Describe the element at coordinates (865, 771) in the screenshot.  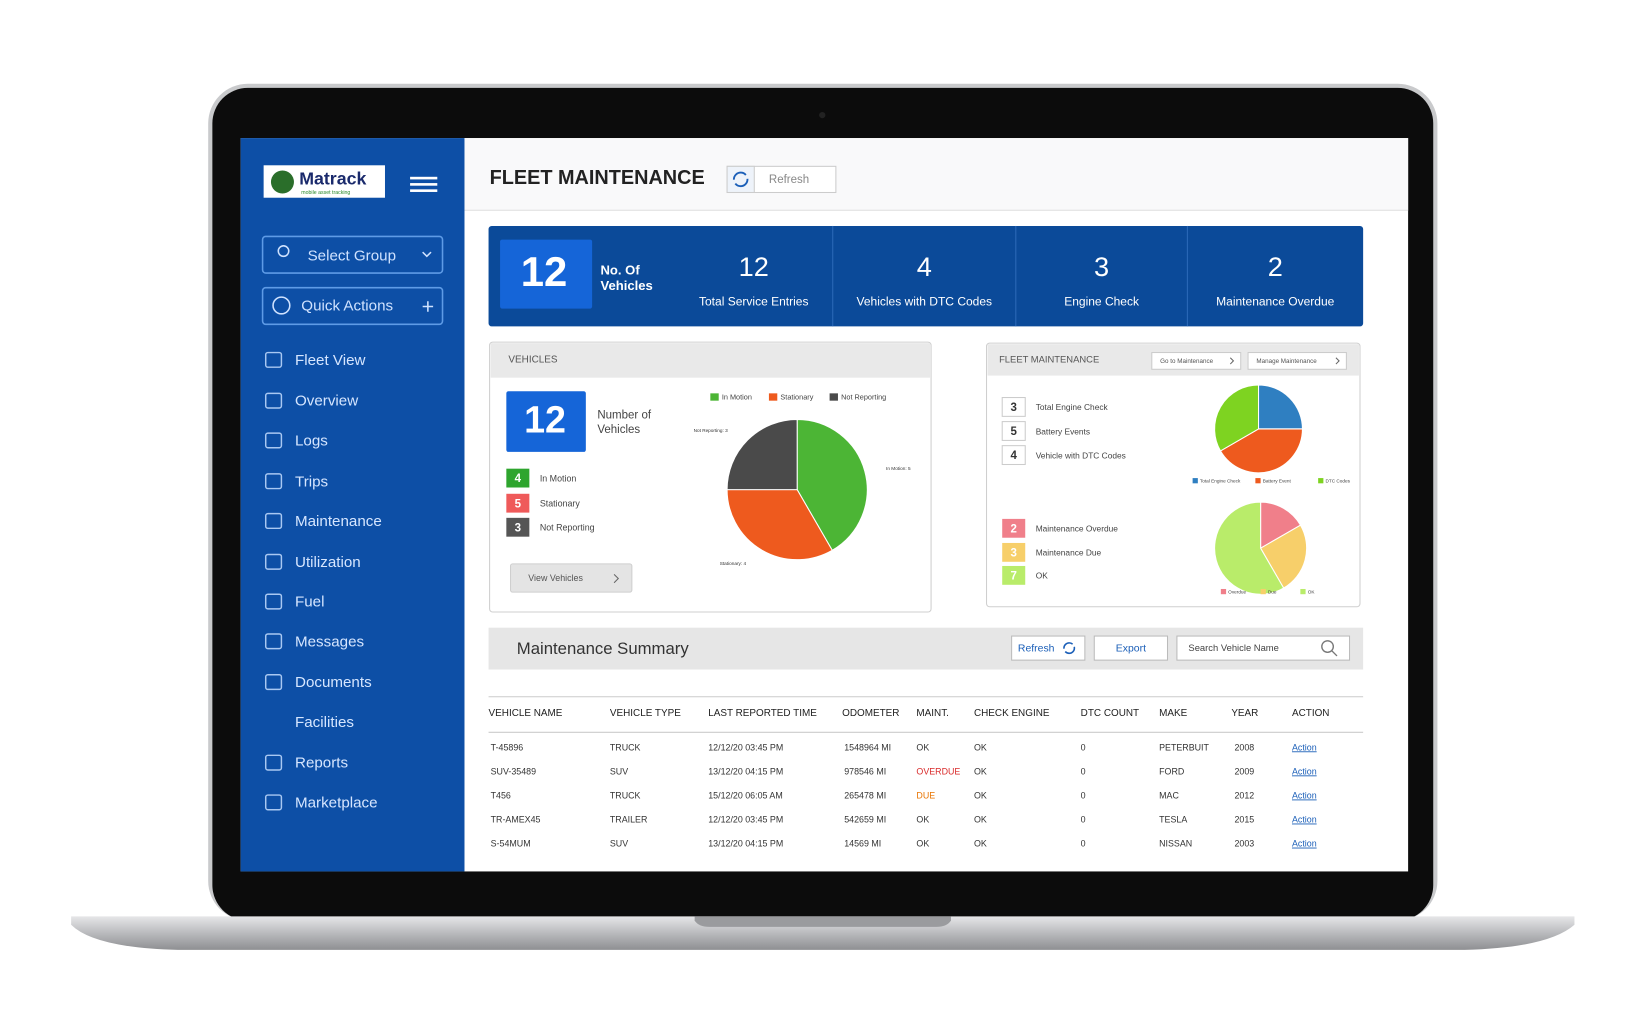
I see `table-cell: 978546 MI` at that location.